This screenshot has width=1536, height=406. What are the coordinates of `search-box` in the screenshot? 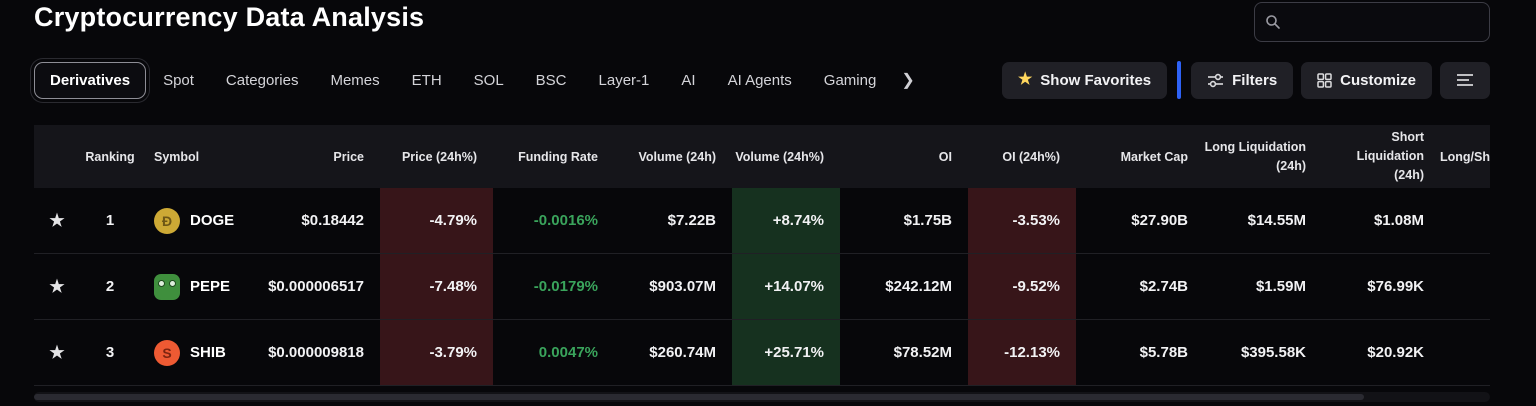 It's located at (1372, 22).